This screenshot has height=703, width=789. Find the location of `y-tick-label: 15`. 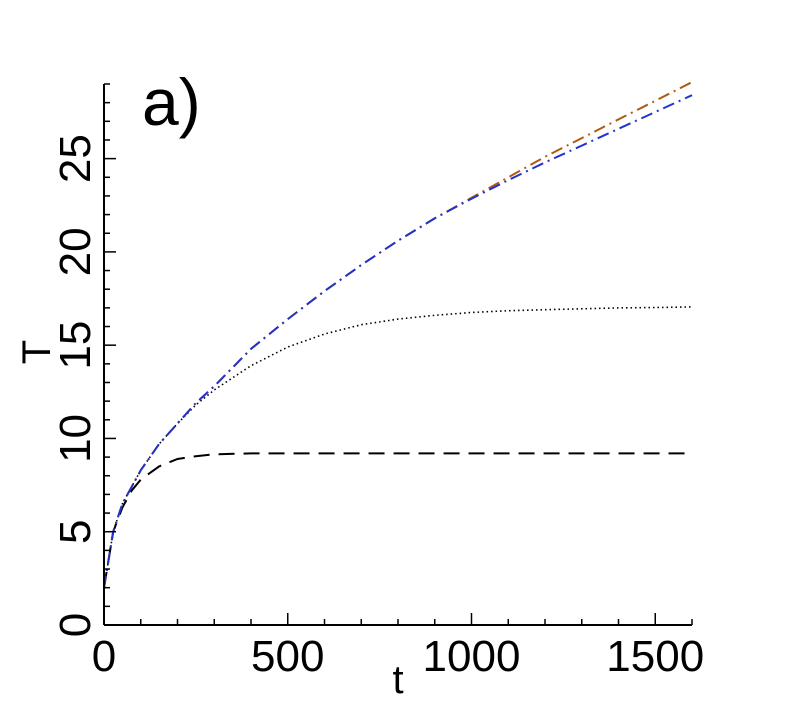

y-tick-label: 15 is located at coordinates (75, 345).